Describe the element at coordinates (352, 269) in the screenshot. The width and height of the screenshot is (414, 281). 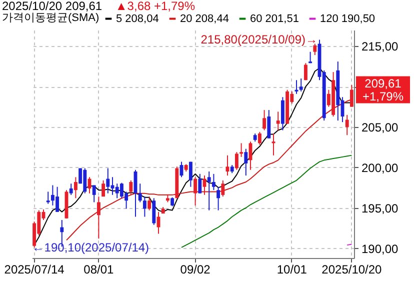
I see `x-tick-label: 2025/10/20` at that location.